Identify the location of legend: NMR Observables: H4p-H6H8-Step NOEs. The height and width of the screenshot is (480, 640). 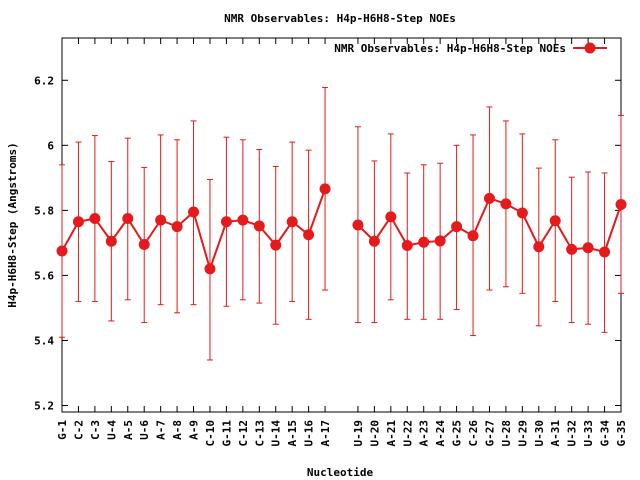
(470, 48).